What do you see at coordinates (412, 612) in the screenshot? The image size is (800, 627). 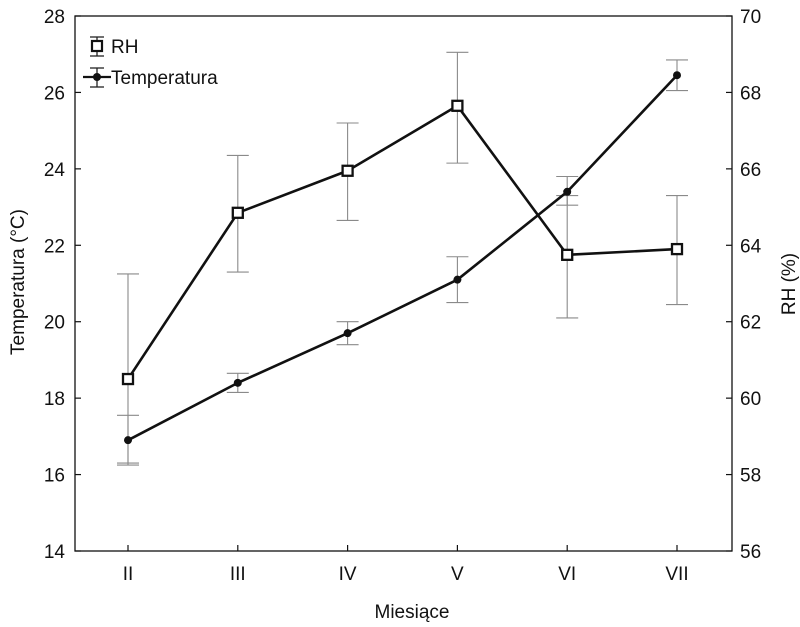 I see `x-axis-title: Miesiące` at bounding box center [412, 612].